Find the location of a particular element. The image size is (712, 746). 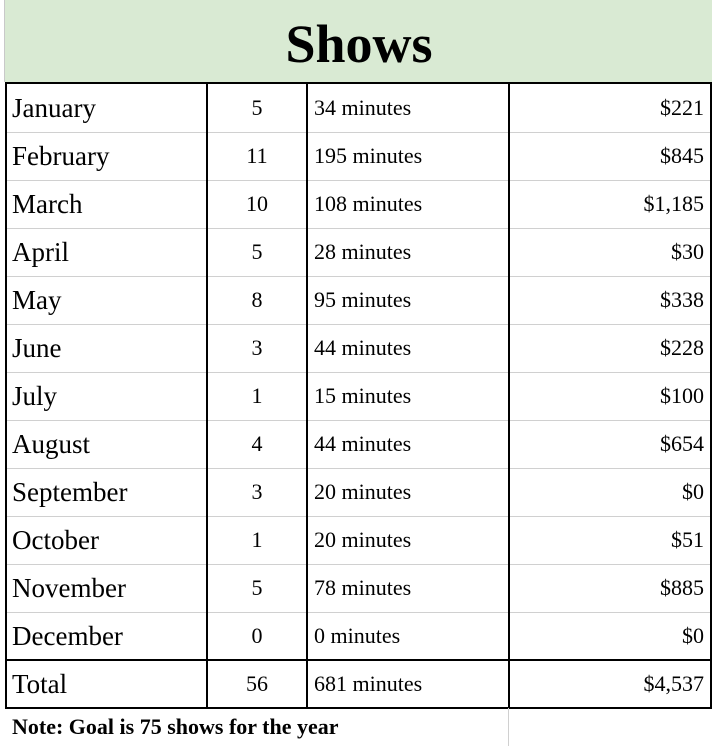

table-top-border is located at coordinates (359, 83).